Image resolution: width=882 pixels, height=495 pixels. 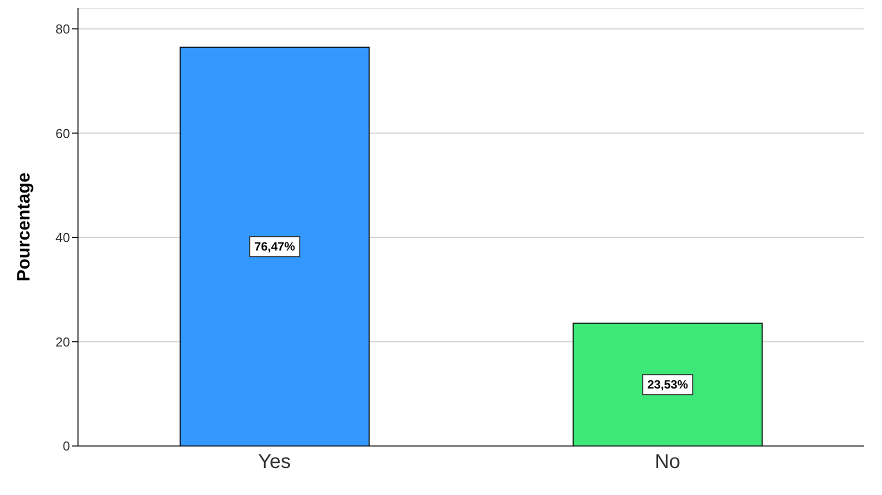 I want to click on data-label: 23,53%, so click(x=667, y=385).